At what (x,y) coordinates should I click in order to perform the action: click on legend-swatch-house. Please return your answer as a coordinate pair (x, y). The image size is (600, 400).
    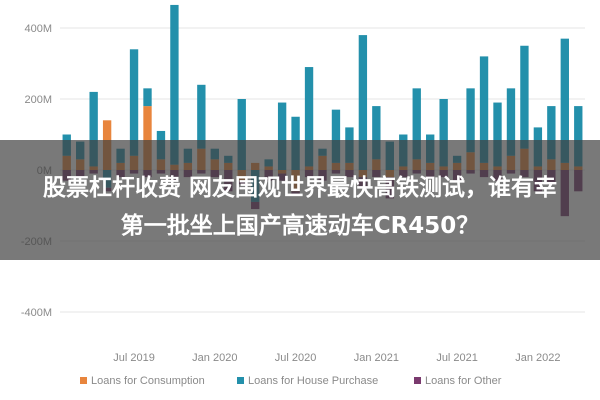
    Looking at the image, I should click on (240, 380).